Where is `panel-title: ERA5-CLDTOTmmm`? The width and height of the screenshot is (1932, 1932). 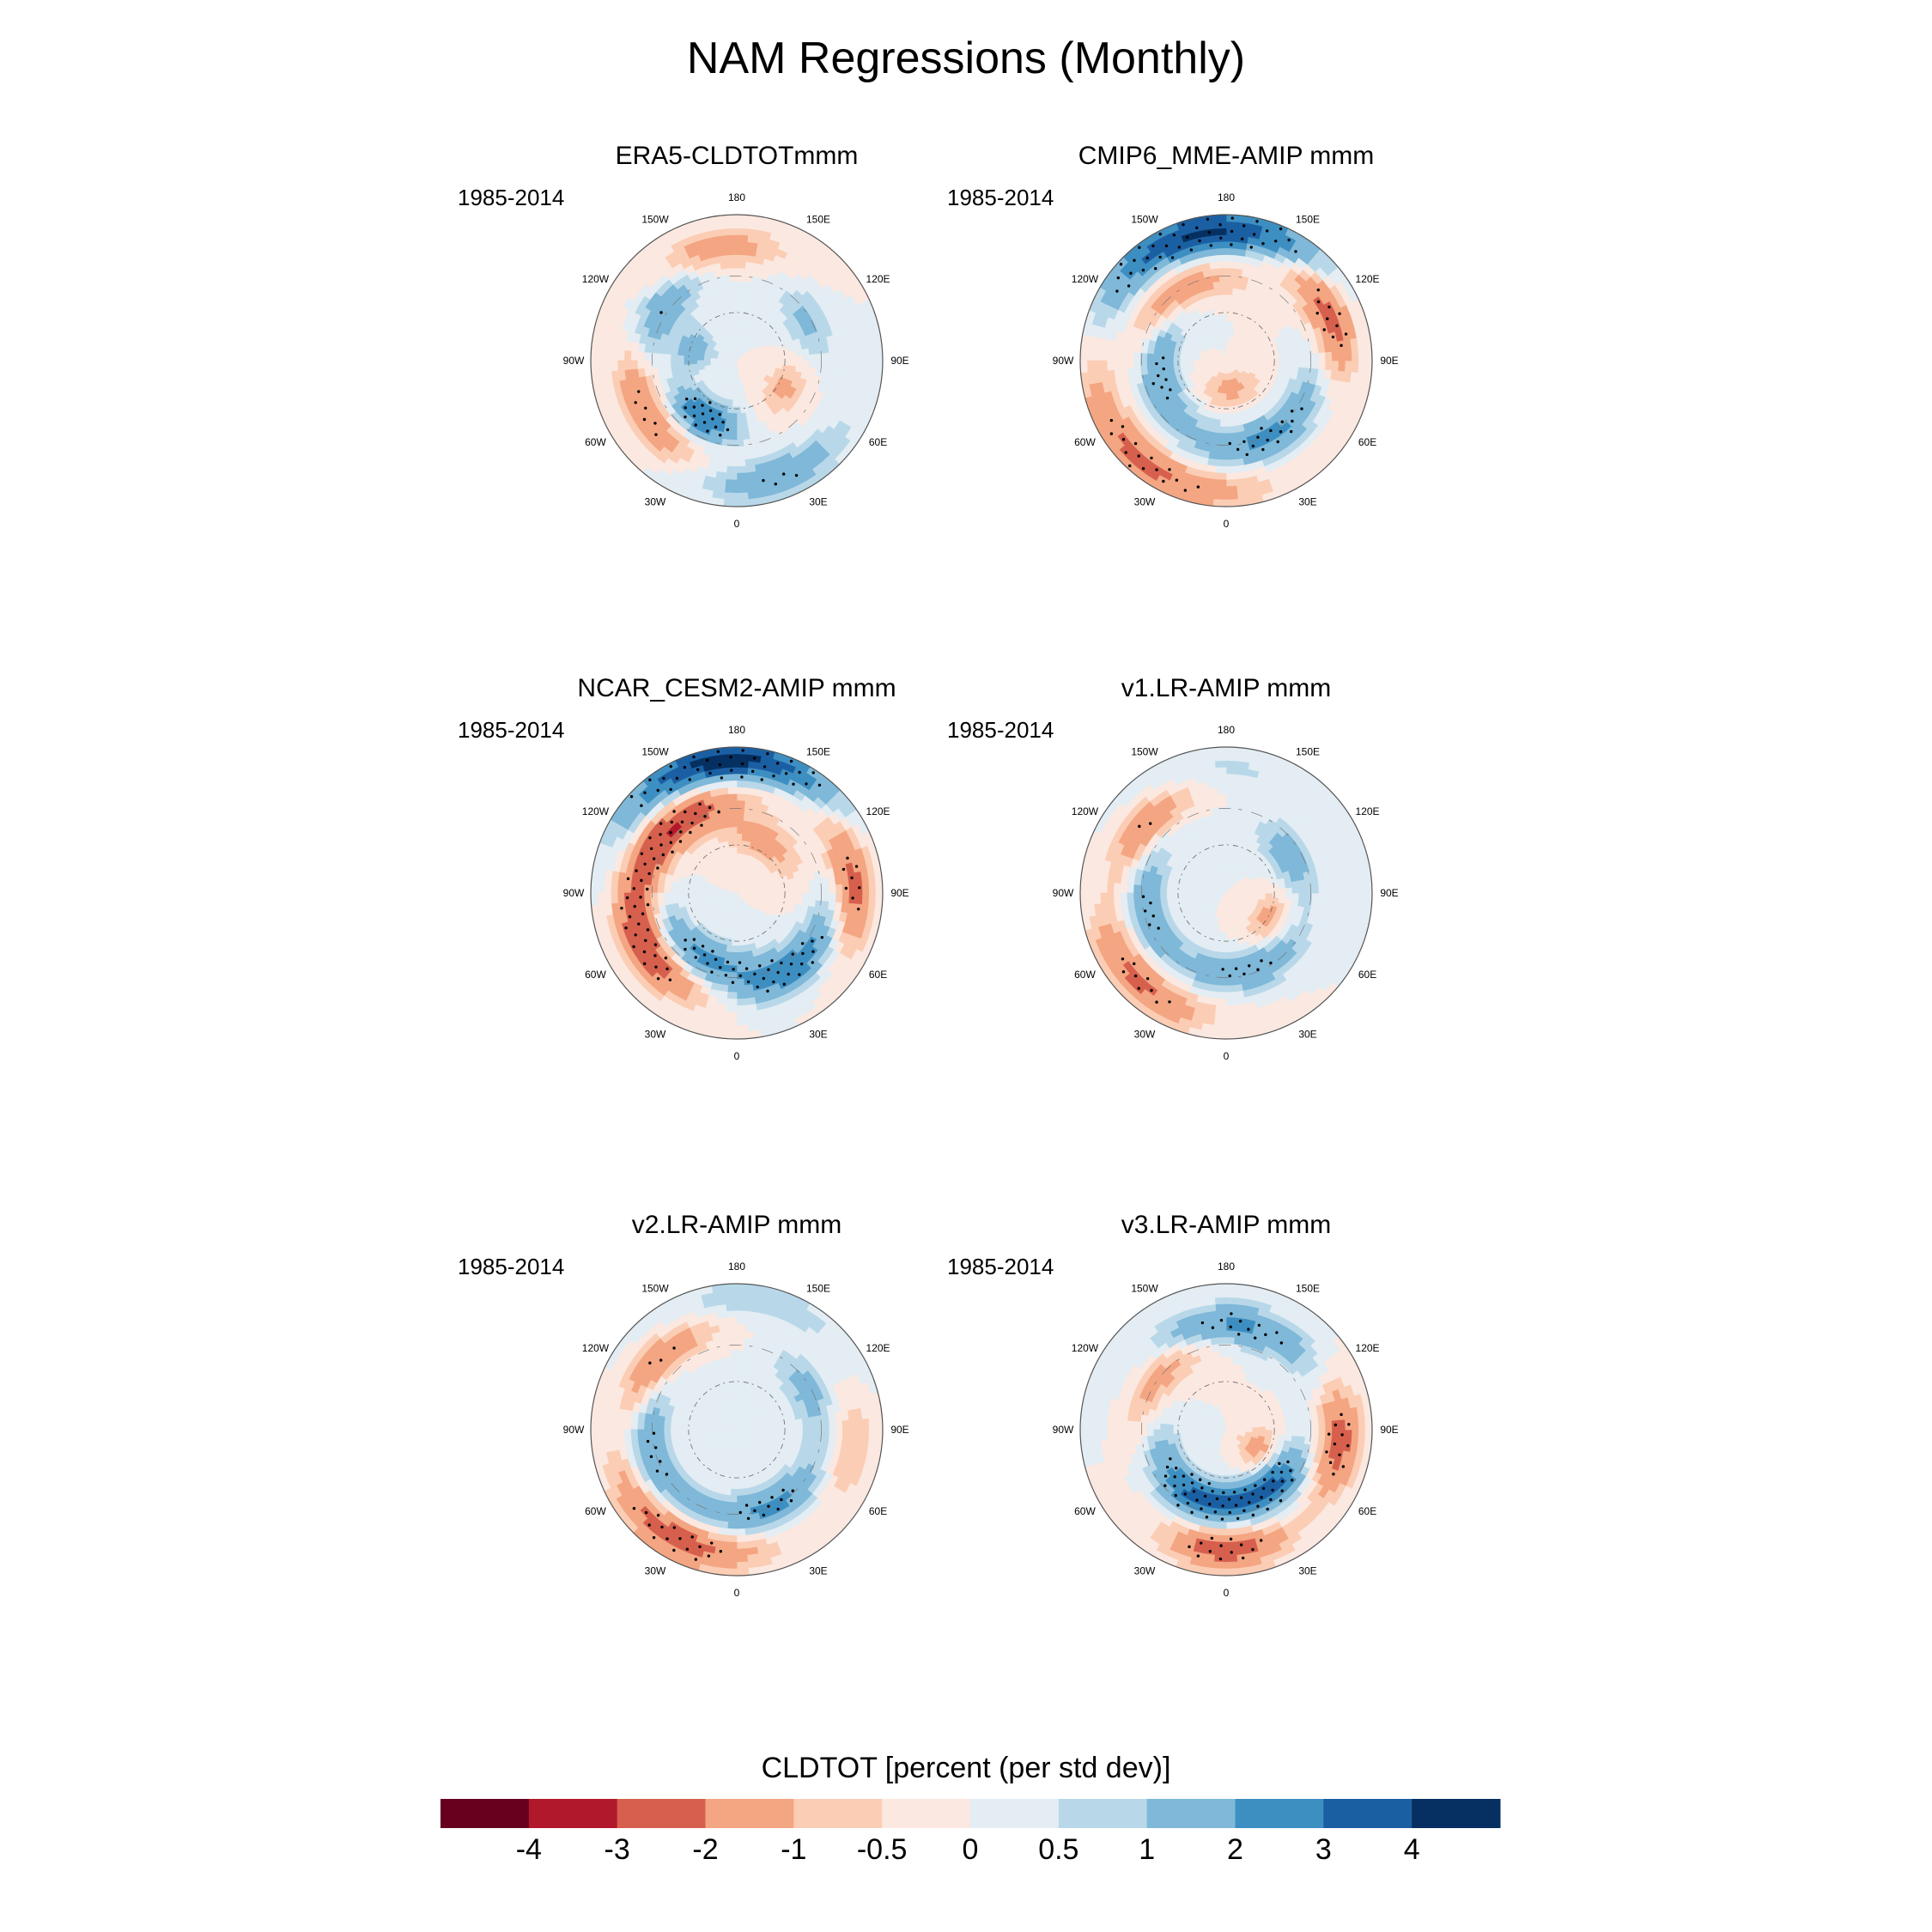 panel-title: ERA5-CLDTOTmmm is located at coordinates (737, 156).